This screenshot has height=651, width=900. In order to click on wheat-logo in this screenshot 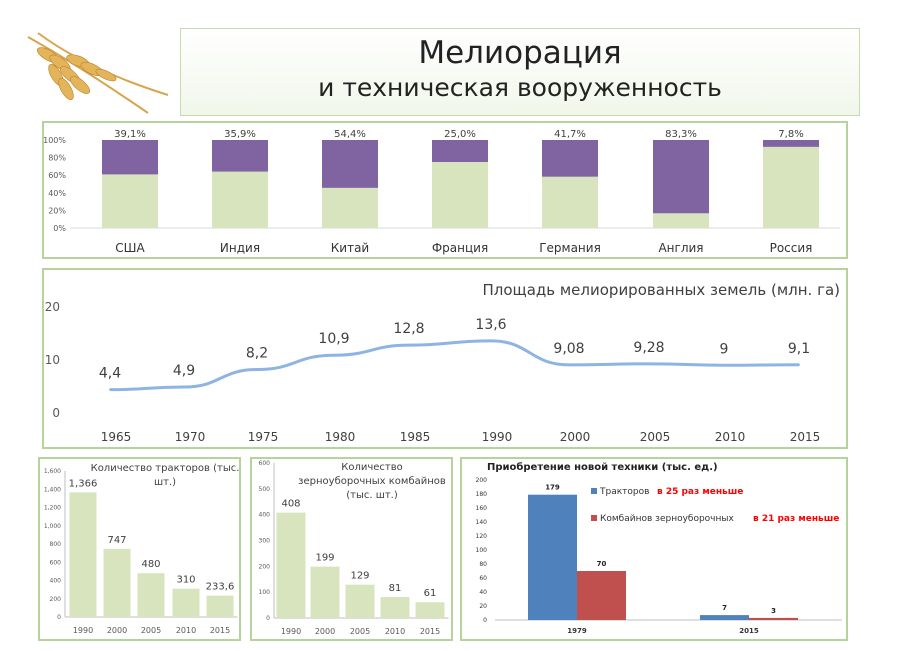, I will do `click(98, 73)`.